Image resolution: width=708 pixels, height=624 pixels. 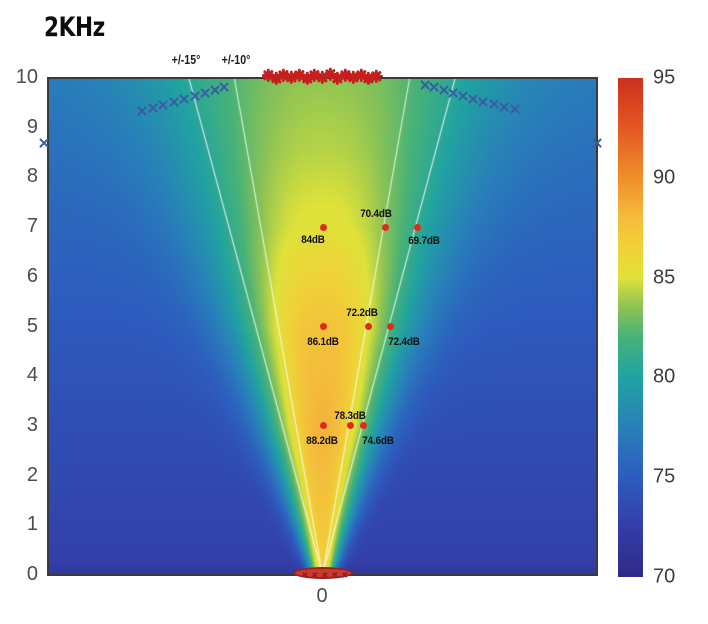 What do you see at coordinates (313, 240) in the screenshot?
I see `measurement-label: 84dB` at bounding box center [313, 240].